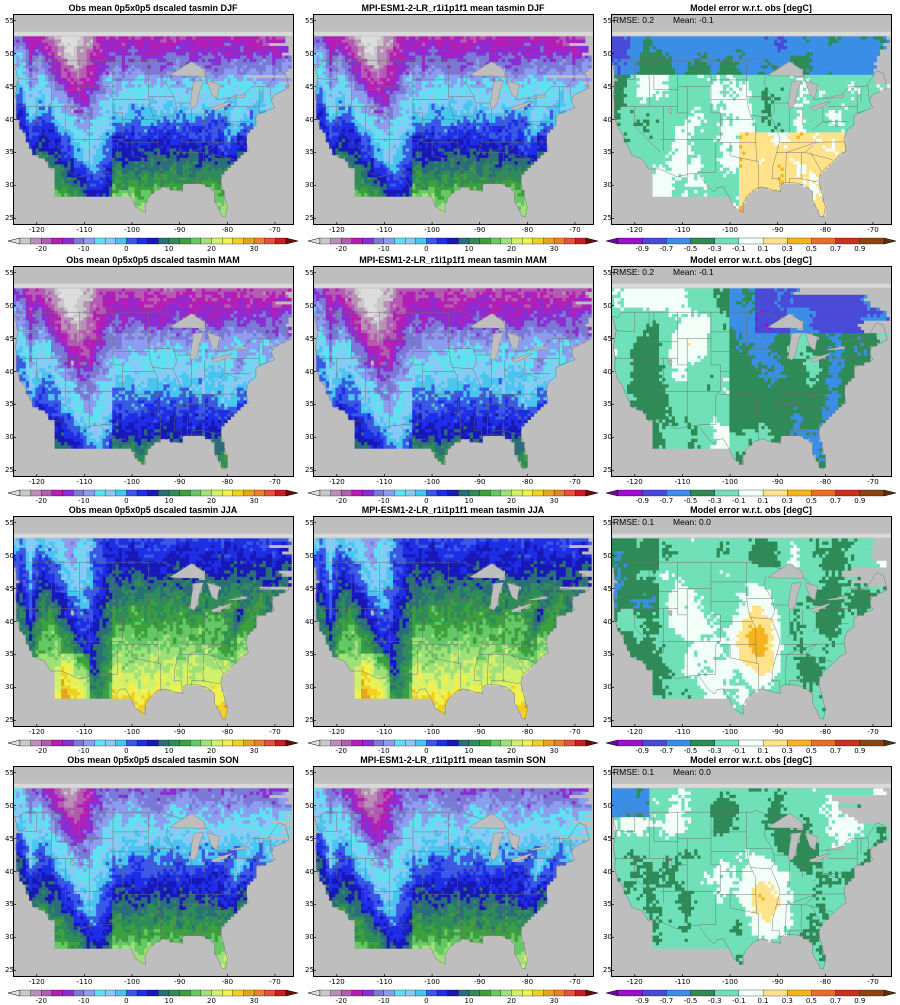  I want to click on panel-title: Obs mean 0p5x0p5 dscaled tasmin MAM, so click(153, 260).